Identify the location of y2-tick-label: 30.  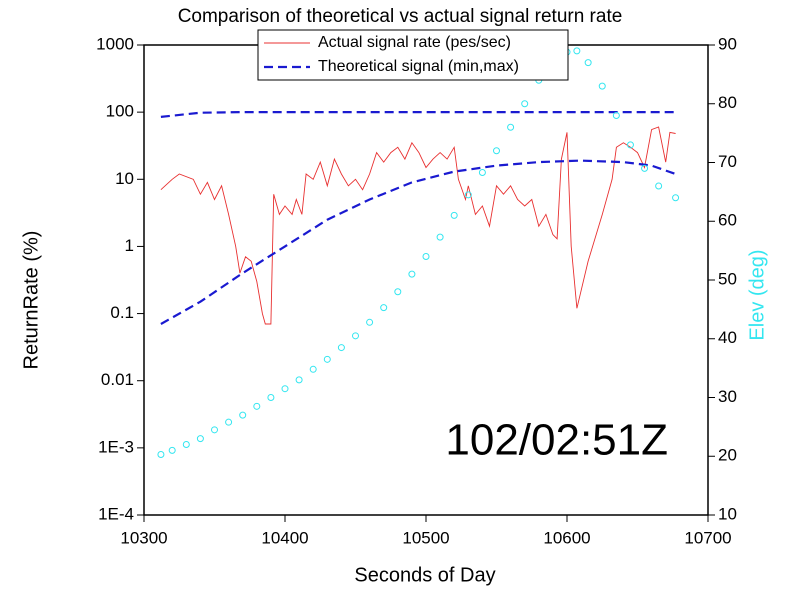
(727, 396).